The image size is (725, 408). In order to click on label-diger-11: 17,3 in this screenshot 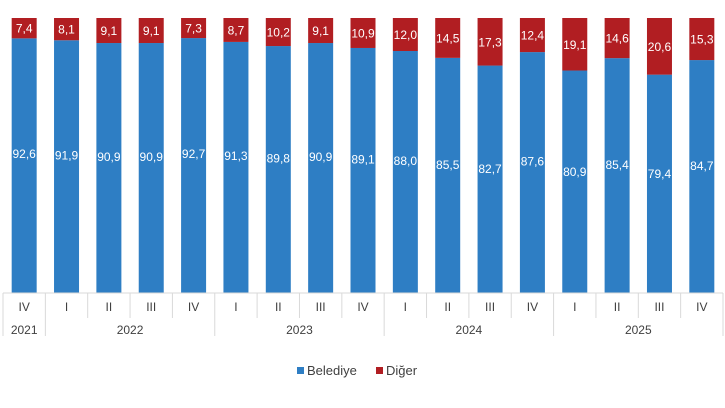, I will do `click(490, 42)`.